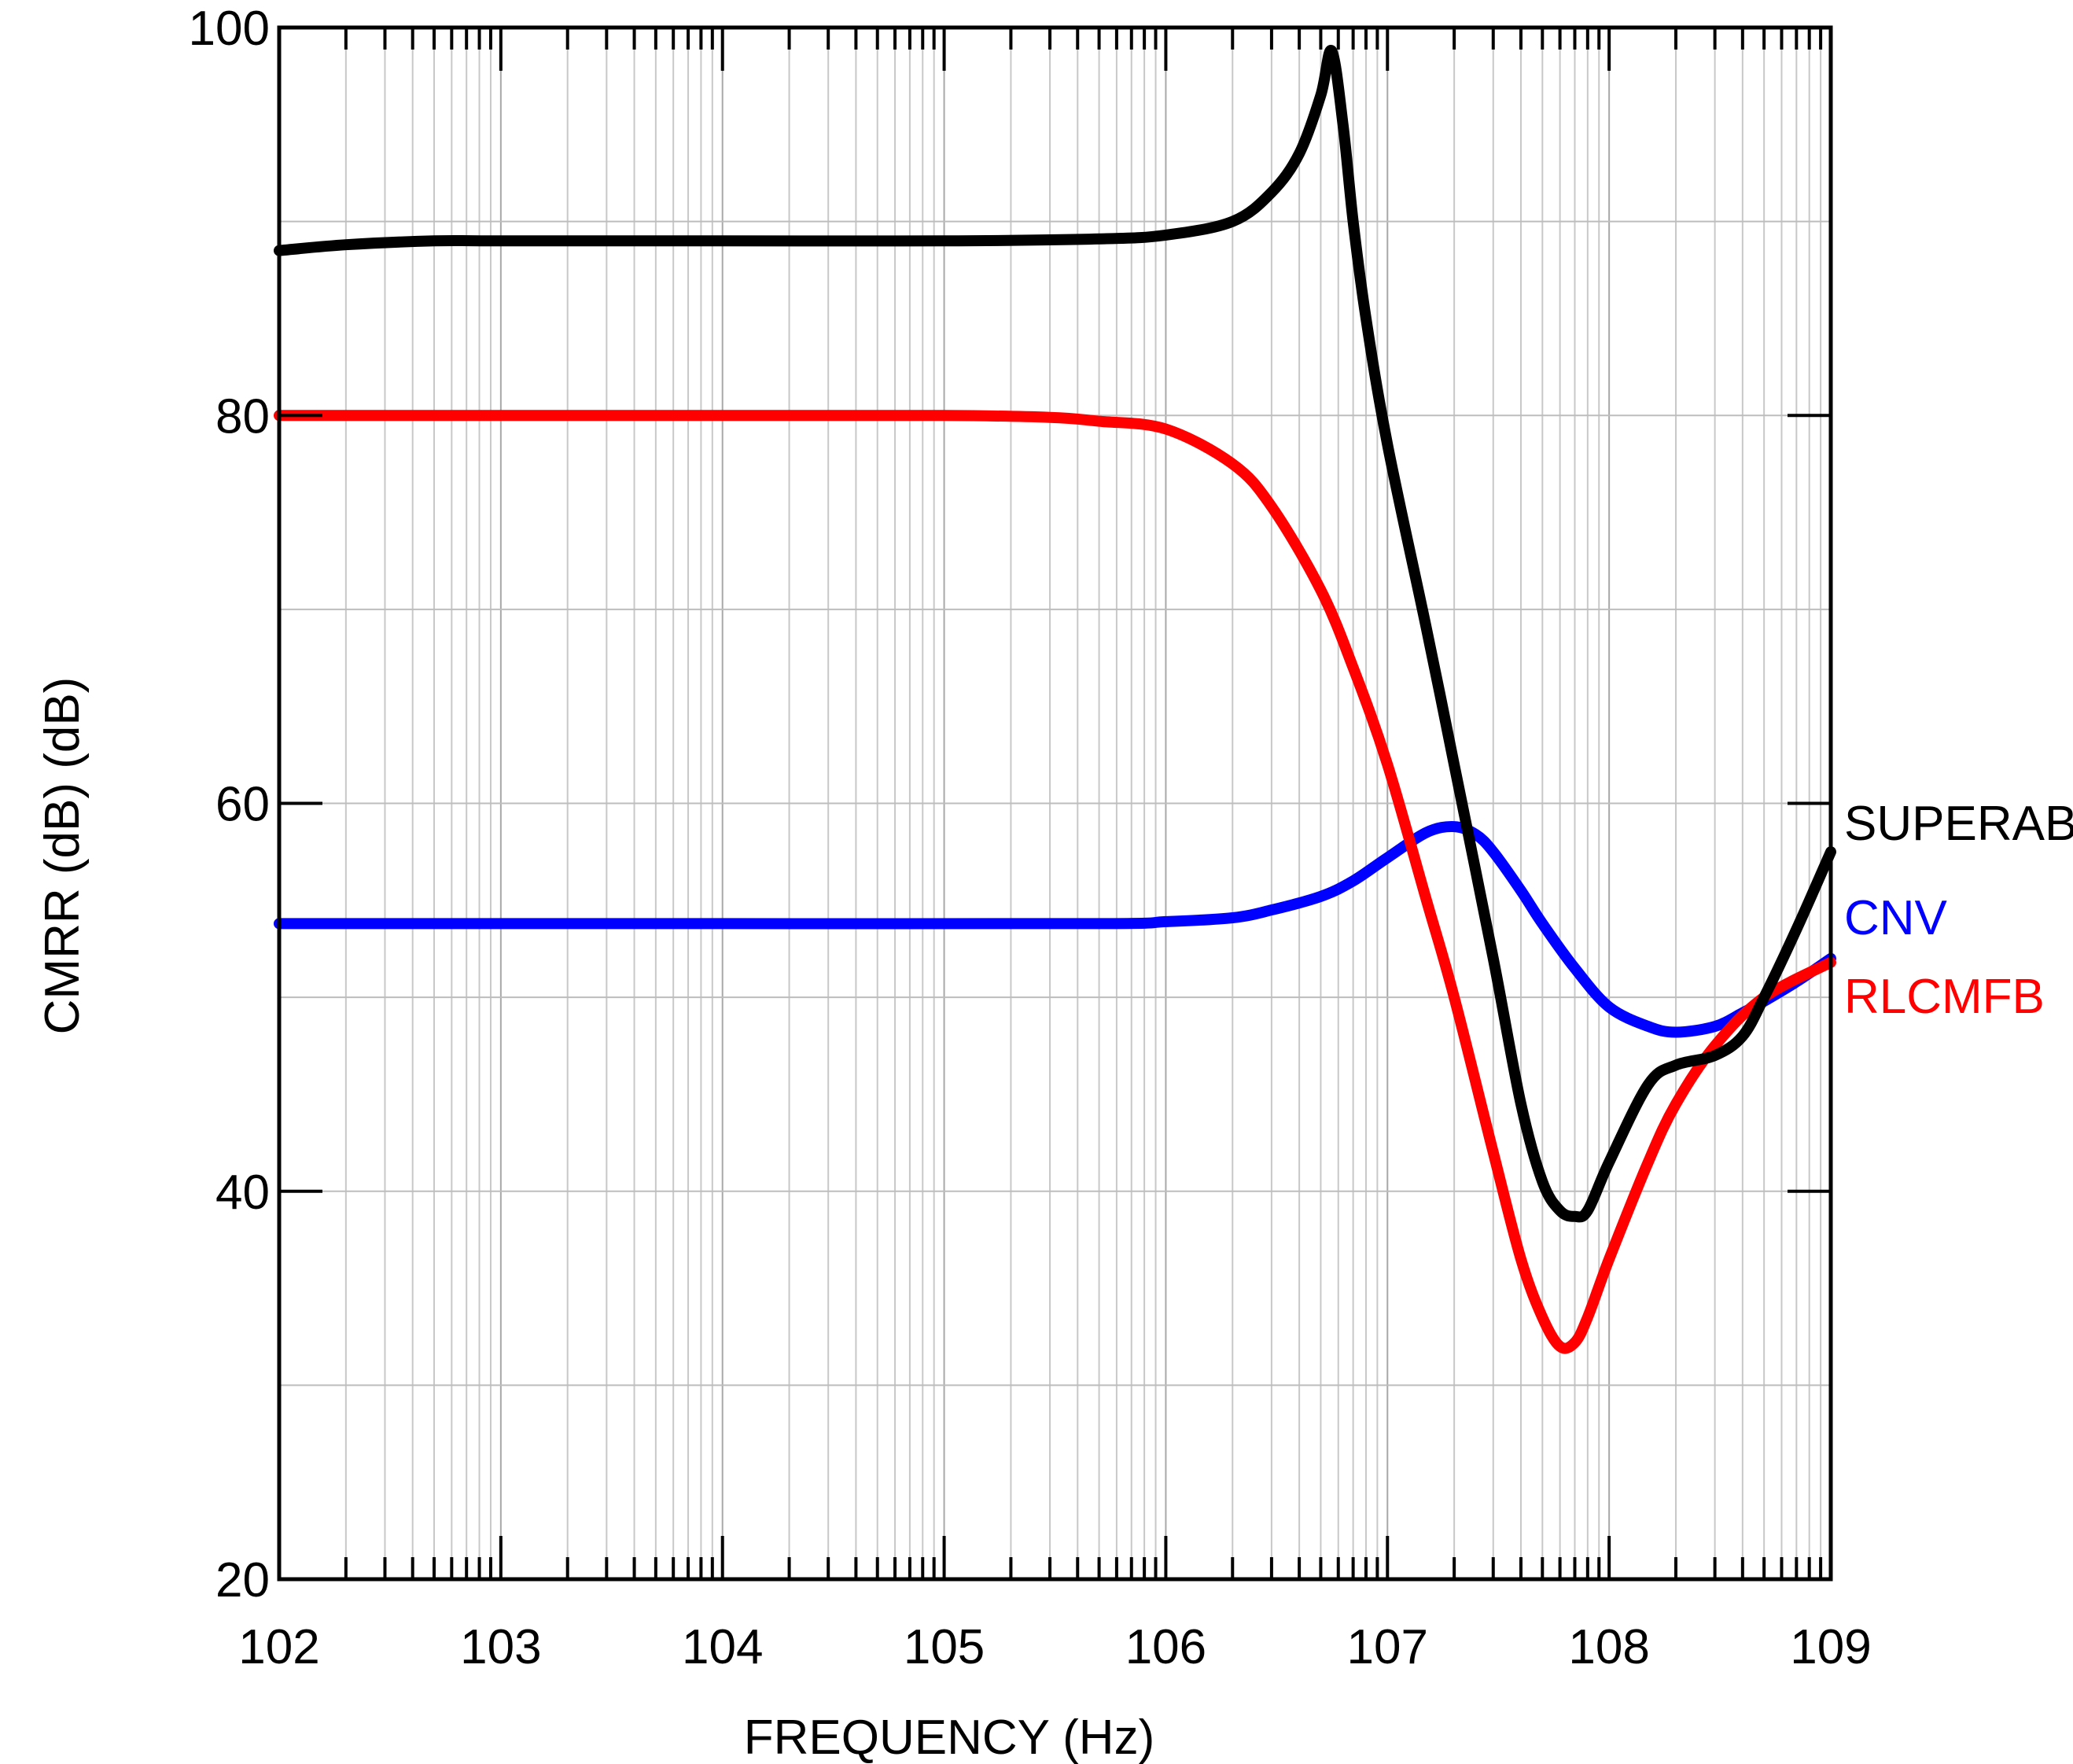 Image resolution: width=2073 pixels, height=1764 pixels. Describe the element at coordinates (1165, 1647) in the screenshot. I see `x-tick-label: 106` at that location.